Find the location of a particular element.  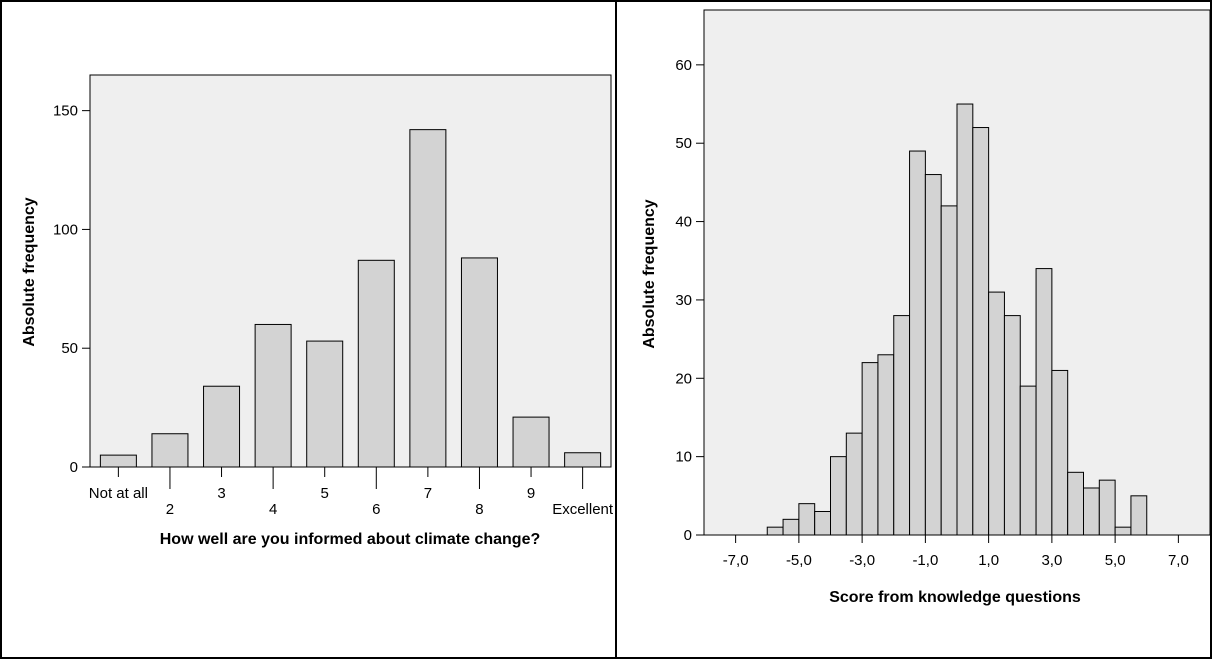

left-x-tick-label-8: 9 is located at coordinates (531, 493).